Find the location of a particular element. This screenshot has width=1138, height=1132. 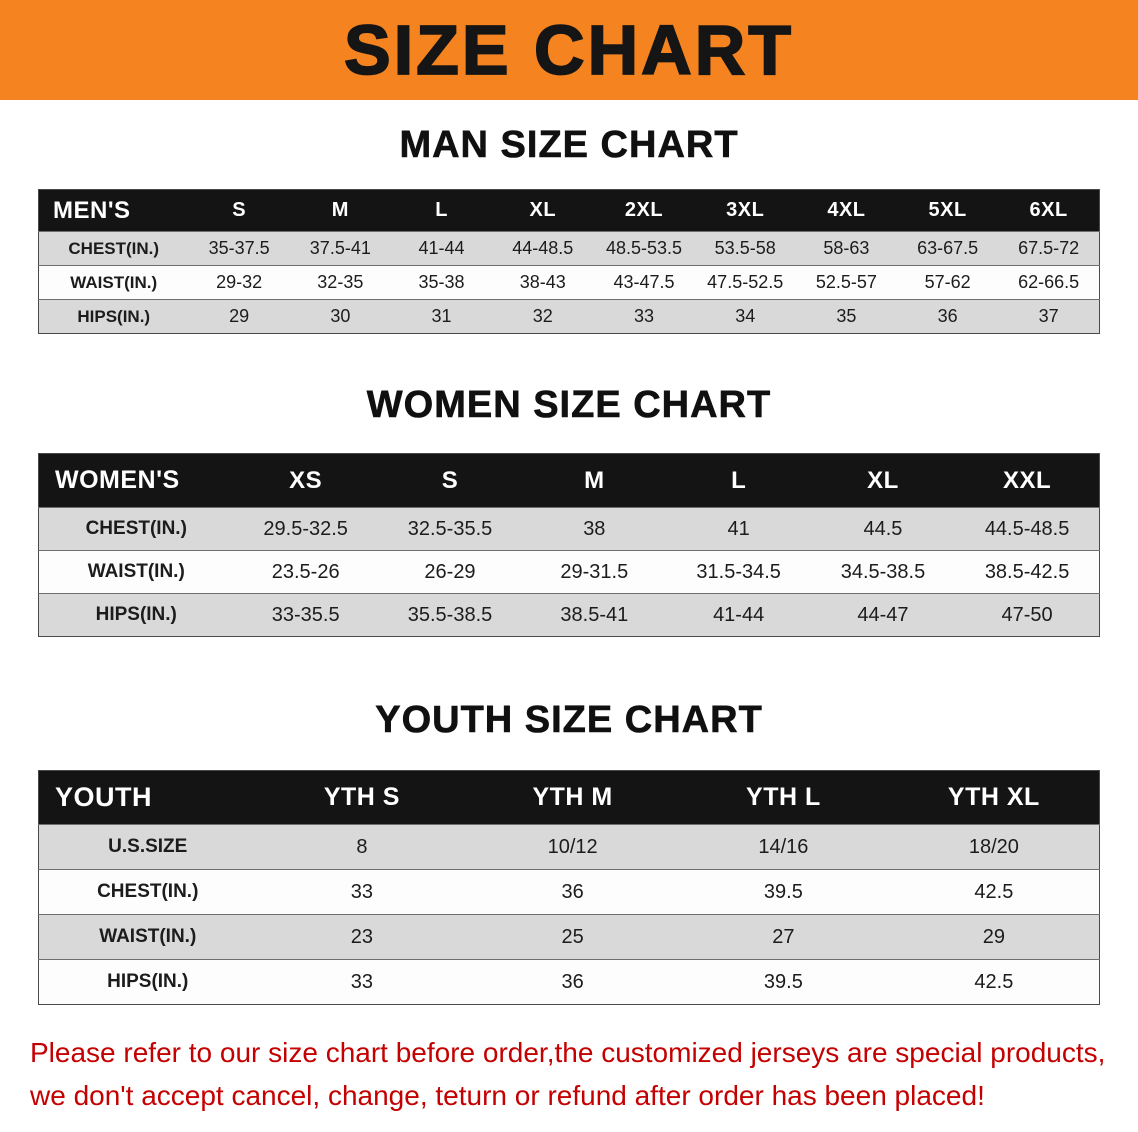

banner: SIZE CHART is located at coordinates (569, 50).